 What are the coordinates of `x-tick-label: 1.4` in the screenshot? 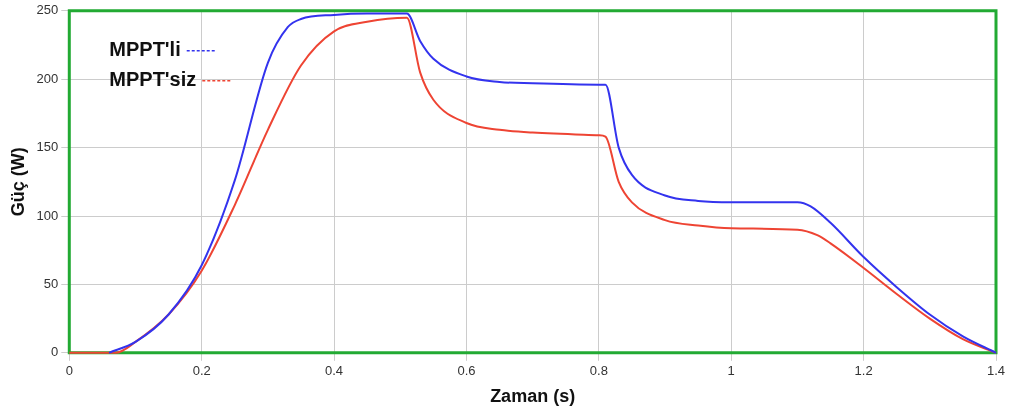 It's located at (996, 371).